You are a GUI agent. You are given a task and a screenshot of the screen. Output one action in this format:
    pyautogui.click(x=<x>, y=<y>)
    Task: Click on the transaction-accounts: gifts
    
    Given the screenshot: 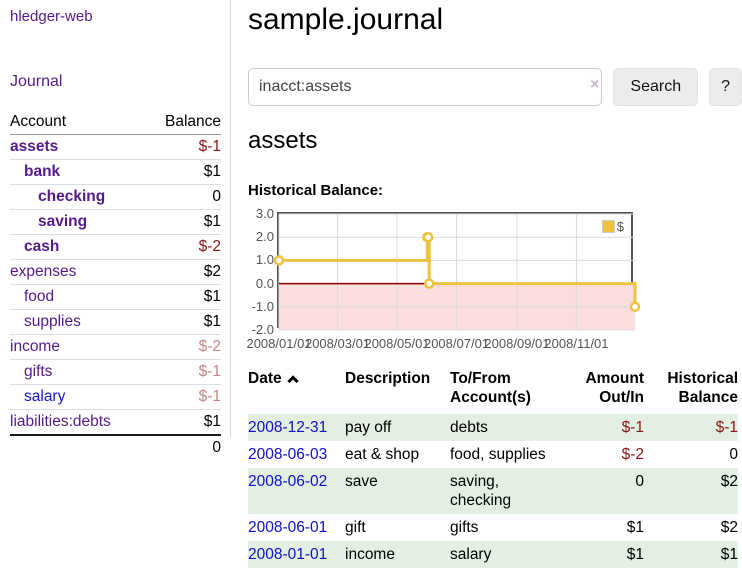 What is the action you would take?
    pyautogui.click(x=464, y=527)
    